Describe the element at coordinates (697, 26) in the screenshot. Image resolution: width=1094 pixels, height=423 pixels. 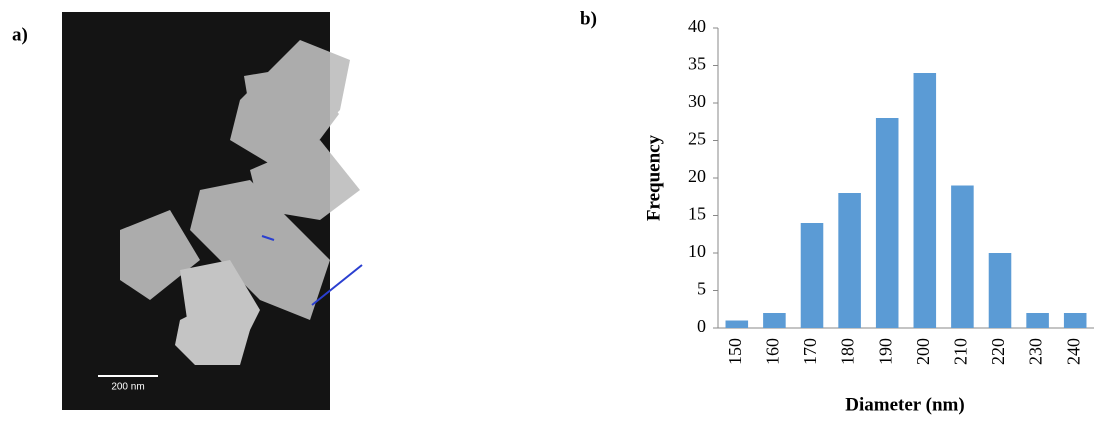
I see `y-tick-label: 40` at that location.